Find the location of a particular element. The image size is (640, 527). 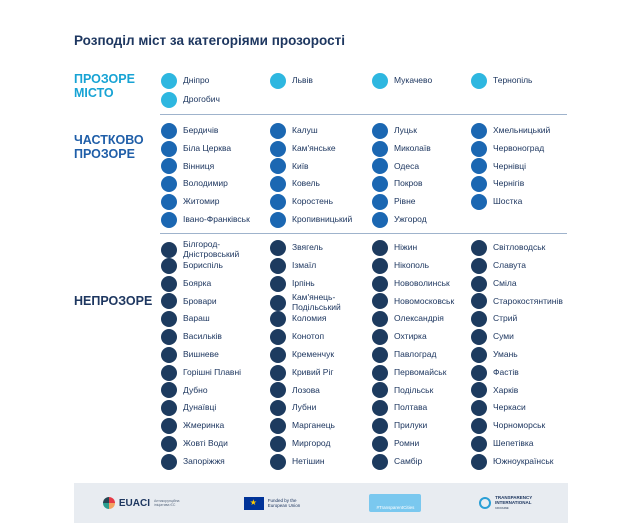

city-item: Ковель is located at coordinates (295, 184).